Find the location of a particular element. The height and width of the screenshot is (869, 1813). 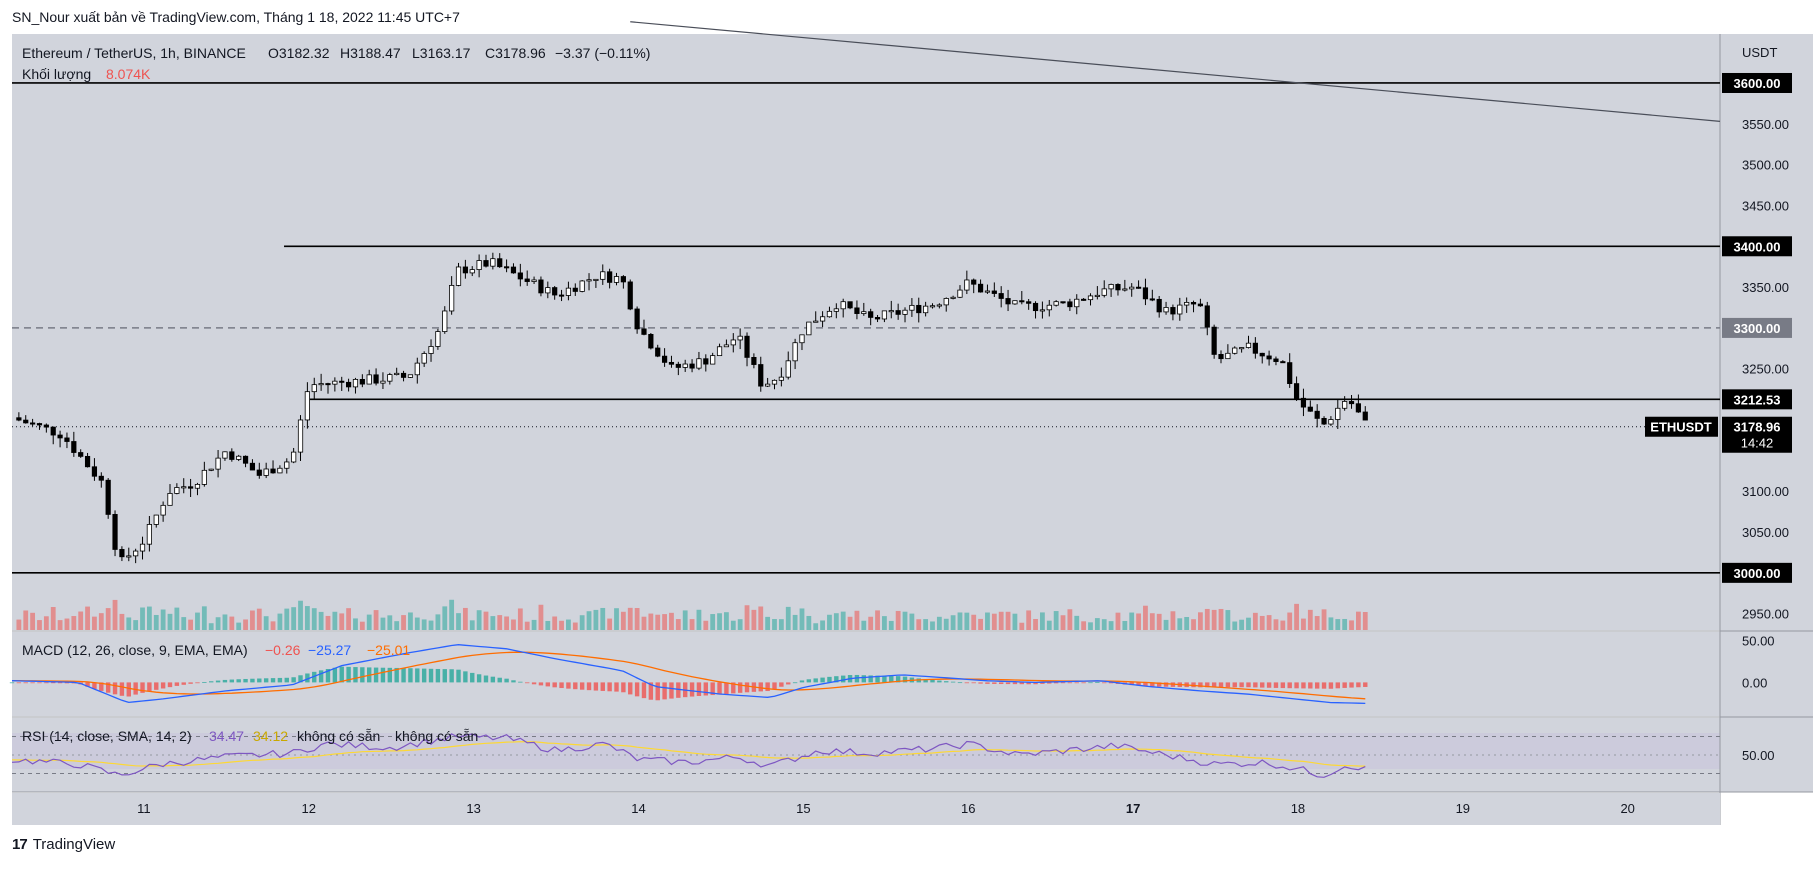

price-axis is located at coordinates (1766, 413).